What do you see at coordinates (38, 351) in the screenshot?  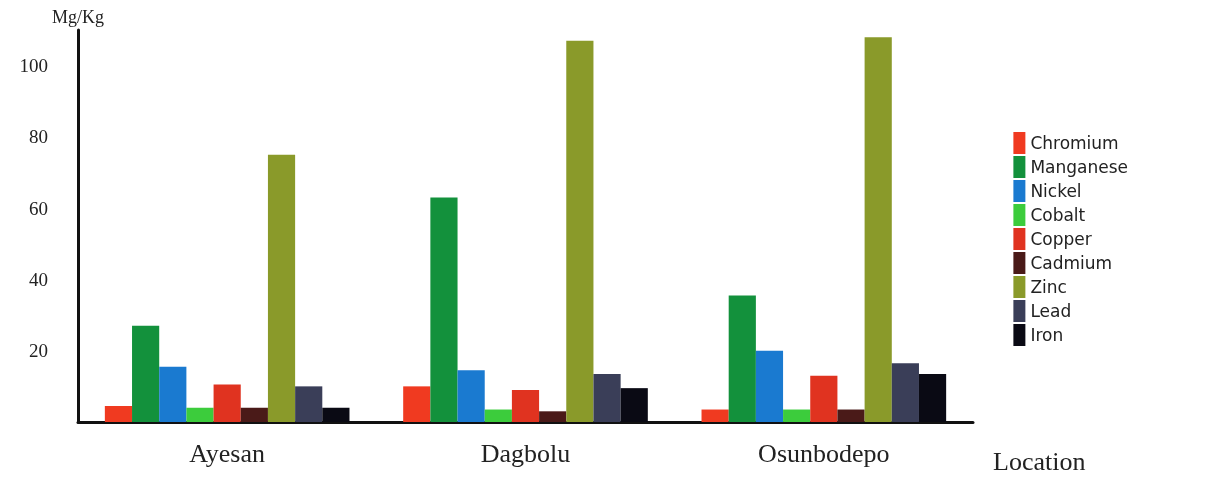 I see `y-tick-label: 20` at bounding box center [38, 351].